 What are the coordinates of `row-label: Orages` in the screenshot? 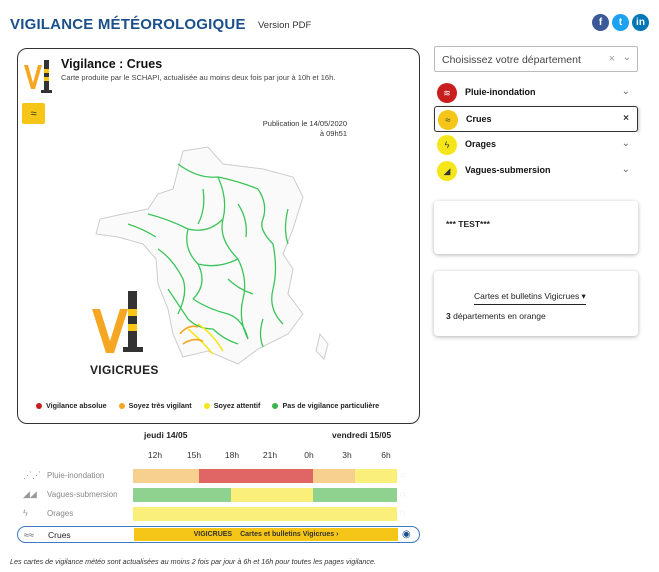 It's located at (60, 513).